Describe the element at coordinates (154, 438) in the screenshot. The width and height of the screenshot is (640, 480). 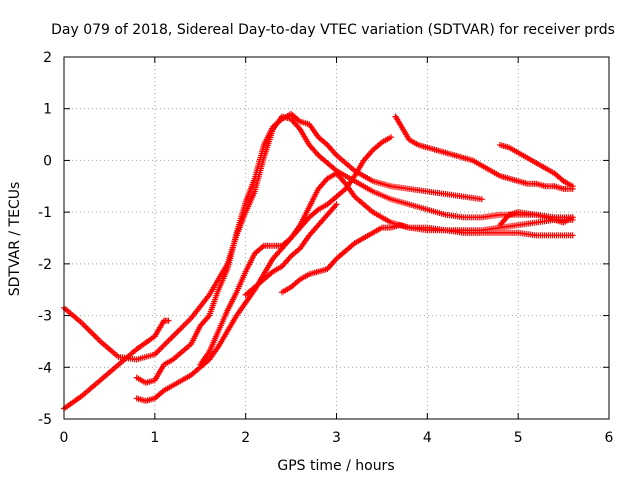
I see `x-tick-label: 1` at that location.